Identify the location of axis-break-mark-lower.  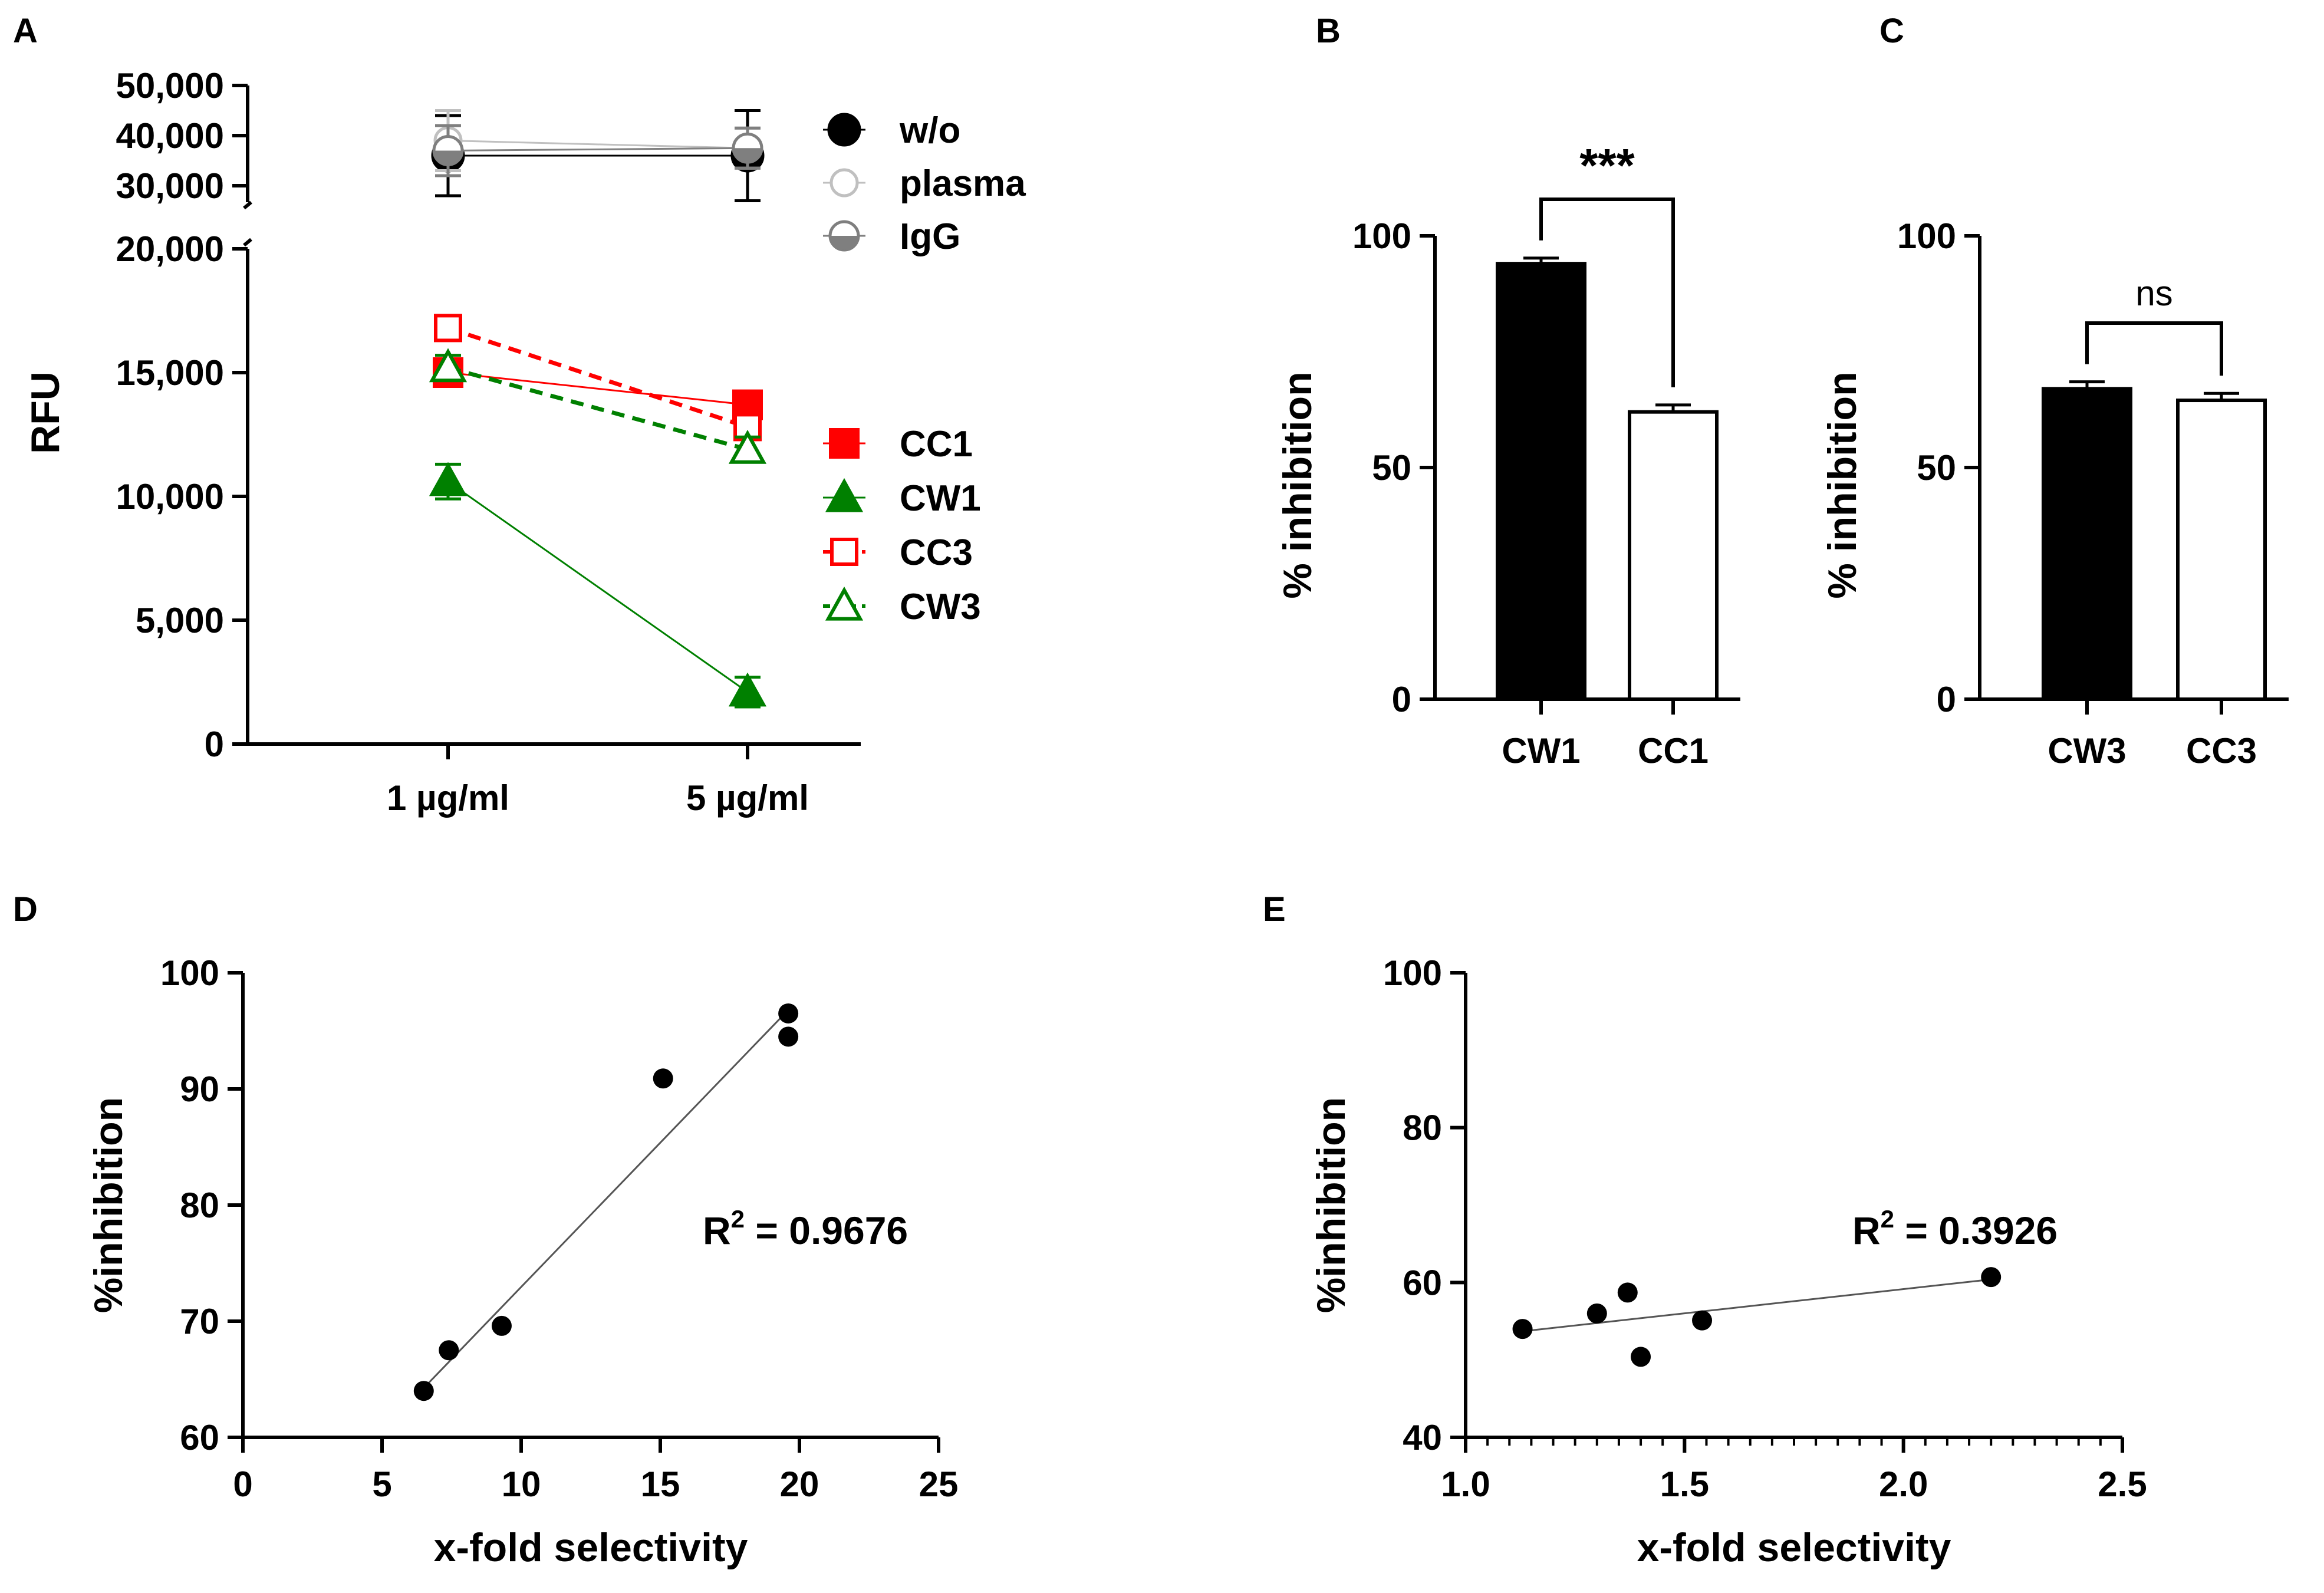
(247, 243).